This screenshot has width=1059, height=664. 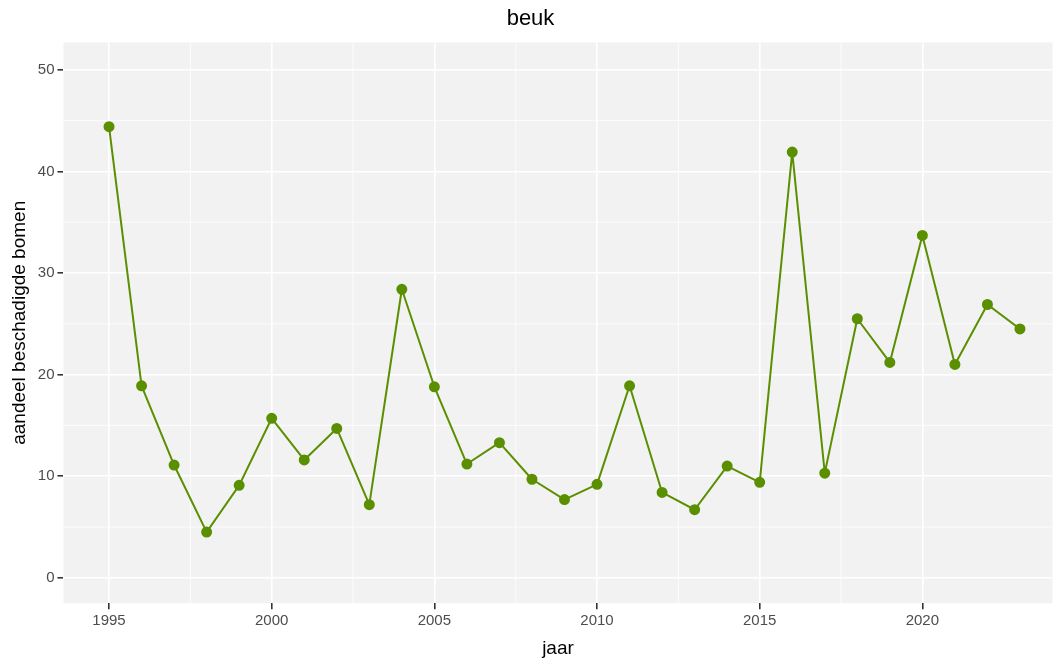 What do you see at coordinates (760, 620) in the screenshot?
I see `x-tick-label: 2015` at bounding box center [760, 620].